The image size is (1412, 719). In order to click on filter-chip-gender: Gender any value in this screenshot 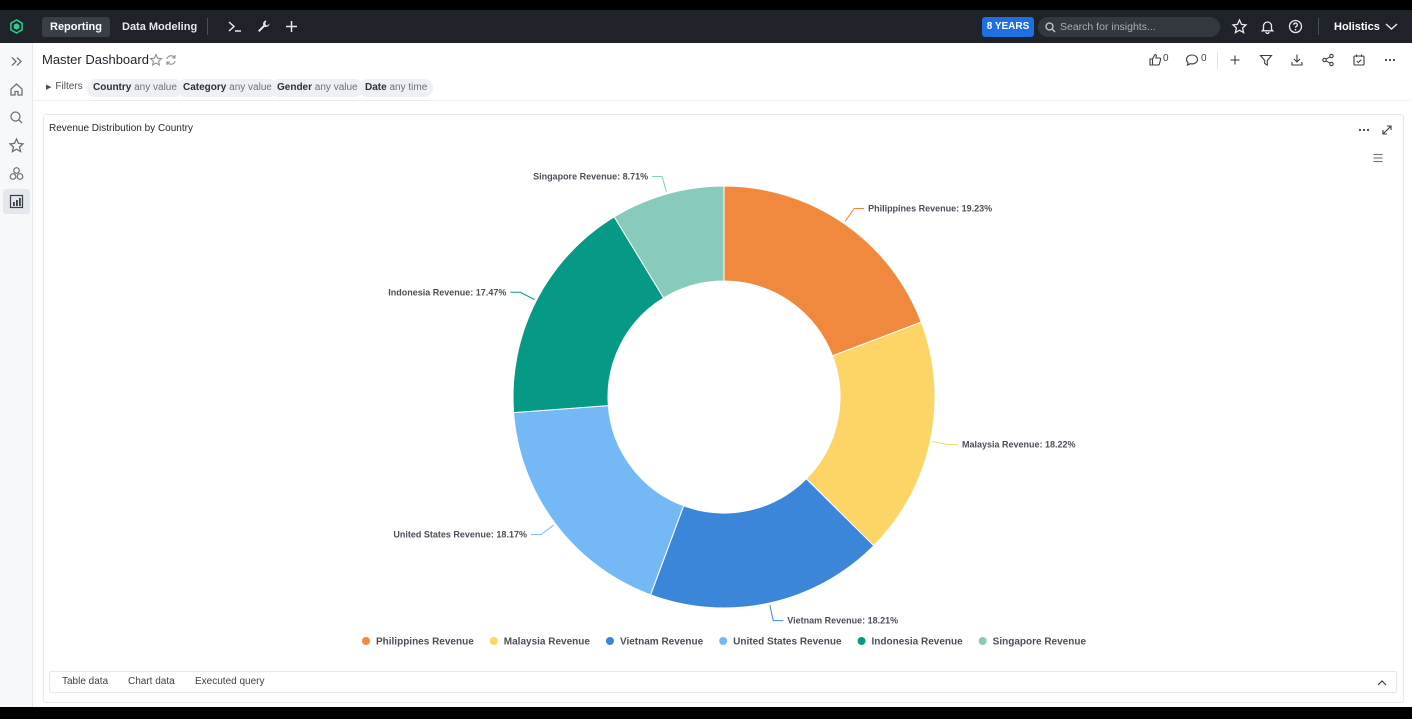, I will do `click(317, 88)`.